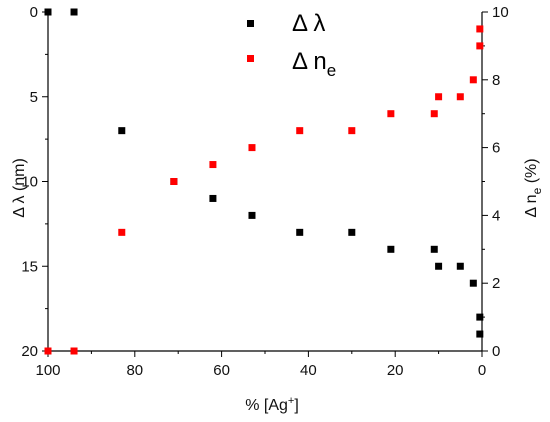  What do you see at coordinates (29, 266) in the screenshot?
I see `left-y-tick-label: 15` at bounding box center [29, 266].